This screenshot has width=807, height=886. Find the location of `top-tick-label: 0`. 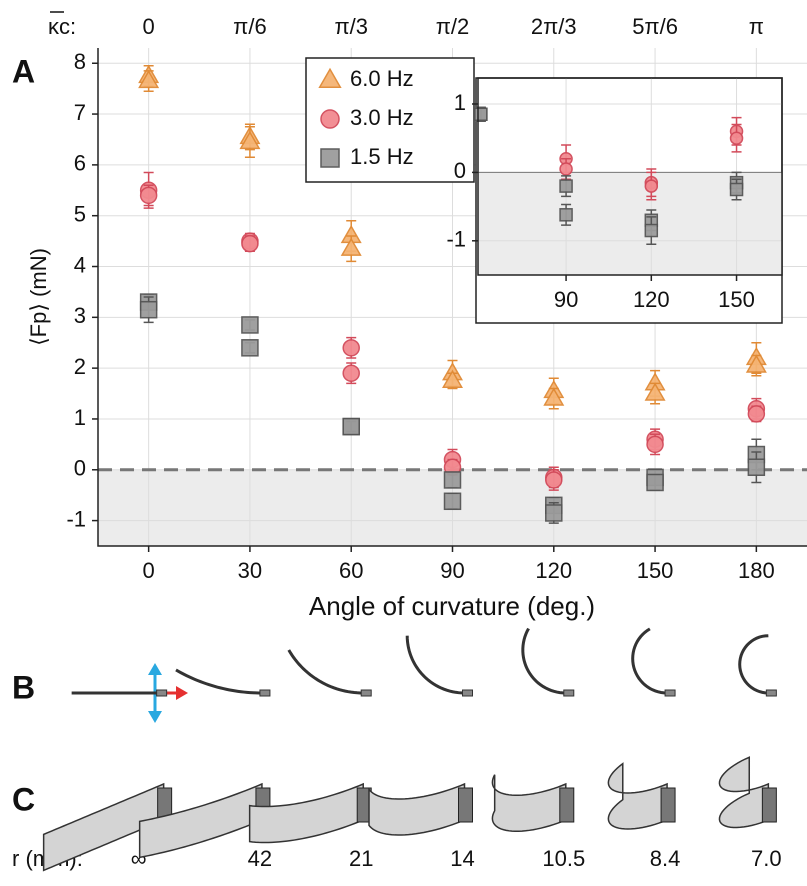

top-tick-label: 0 is located at coordinates (149, 26).